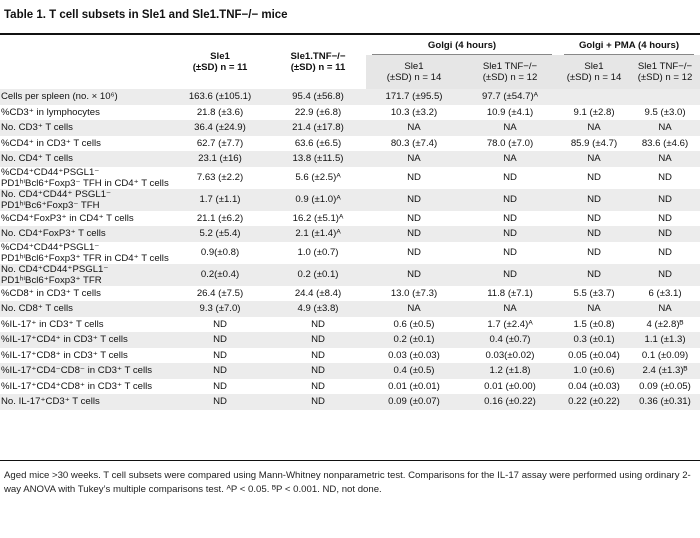 The height and width of the screenshot is (538, 700). What do you see at coordinates (318, 56) in the screenshot?
I see `header-col-sle1-tnf-name: Sle1.TNF−/−` at bounding box center [318, 56].